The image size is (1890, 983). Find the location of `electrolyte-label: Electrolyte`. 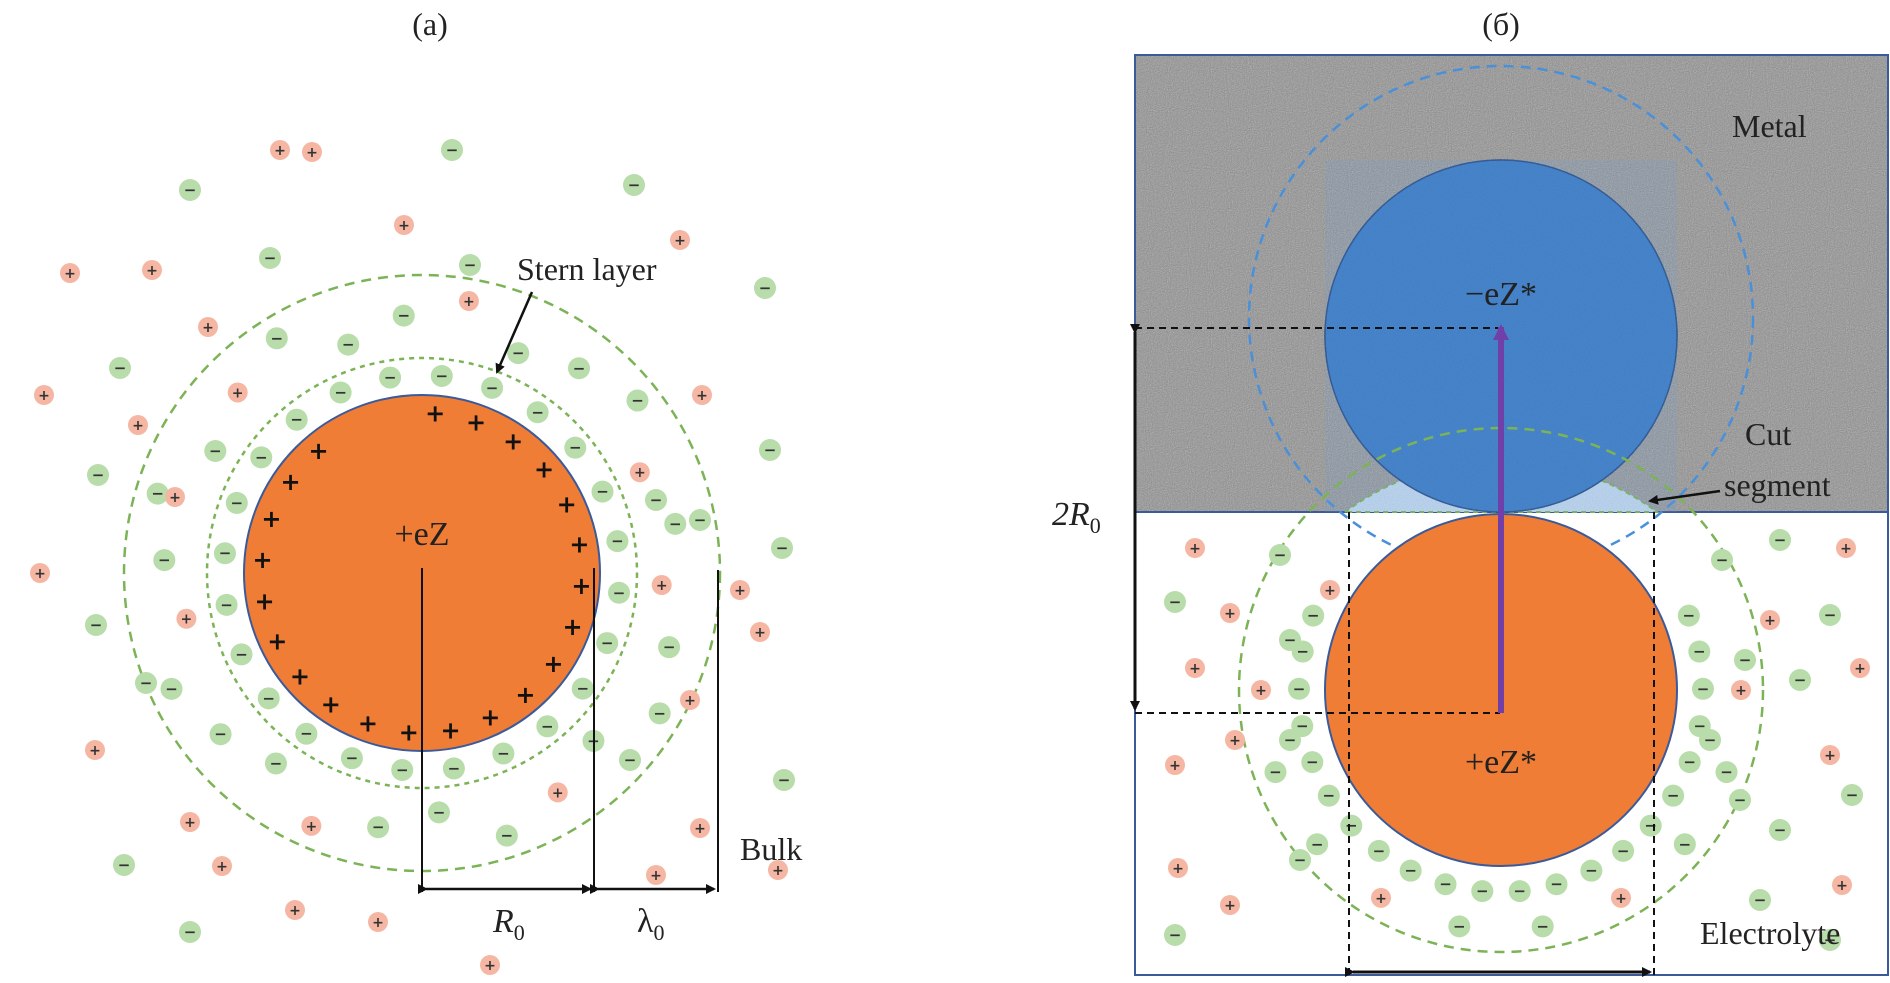

electrolyte-label: Electrolyte is located at coordinates (1770, 933).